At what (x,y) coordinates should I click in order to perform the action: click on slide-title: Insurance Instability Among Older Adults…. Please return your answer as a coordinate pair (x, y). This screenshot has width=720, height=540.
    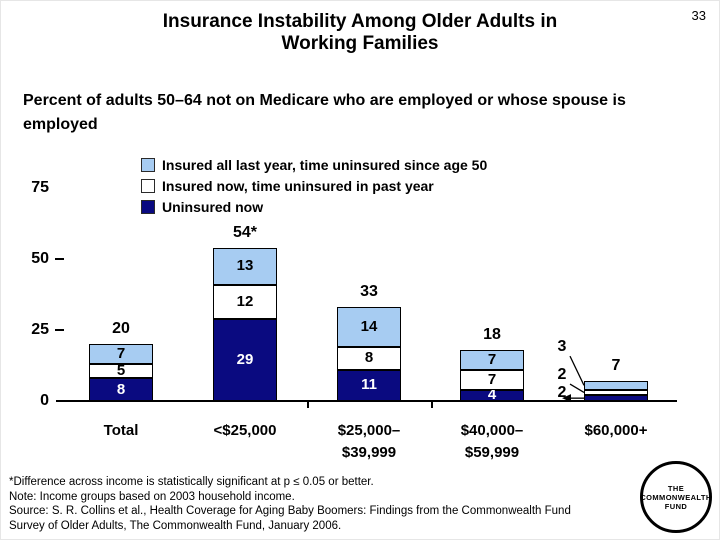
    Looking at the image, I should click on (360, 33).